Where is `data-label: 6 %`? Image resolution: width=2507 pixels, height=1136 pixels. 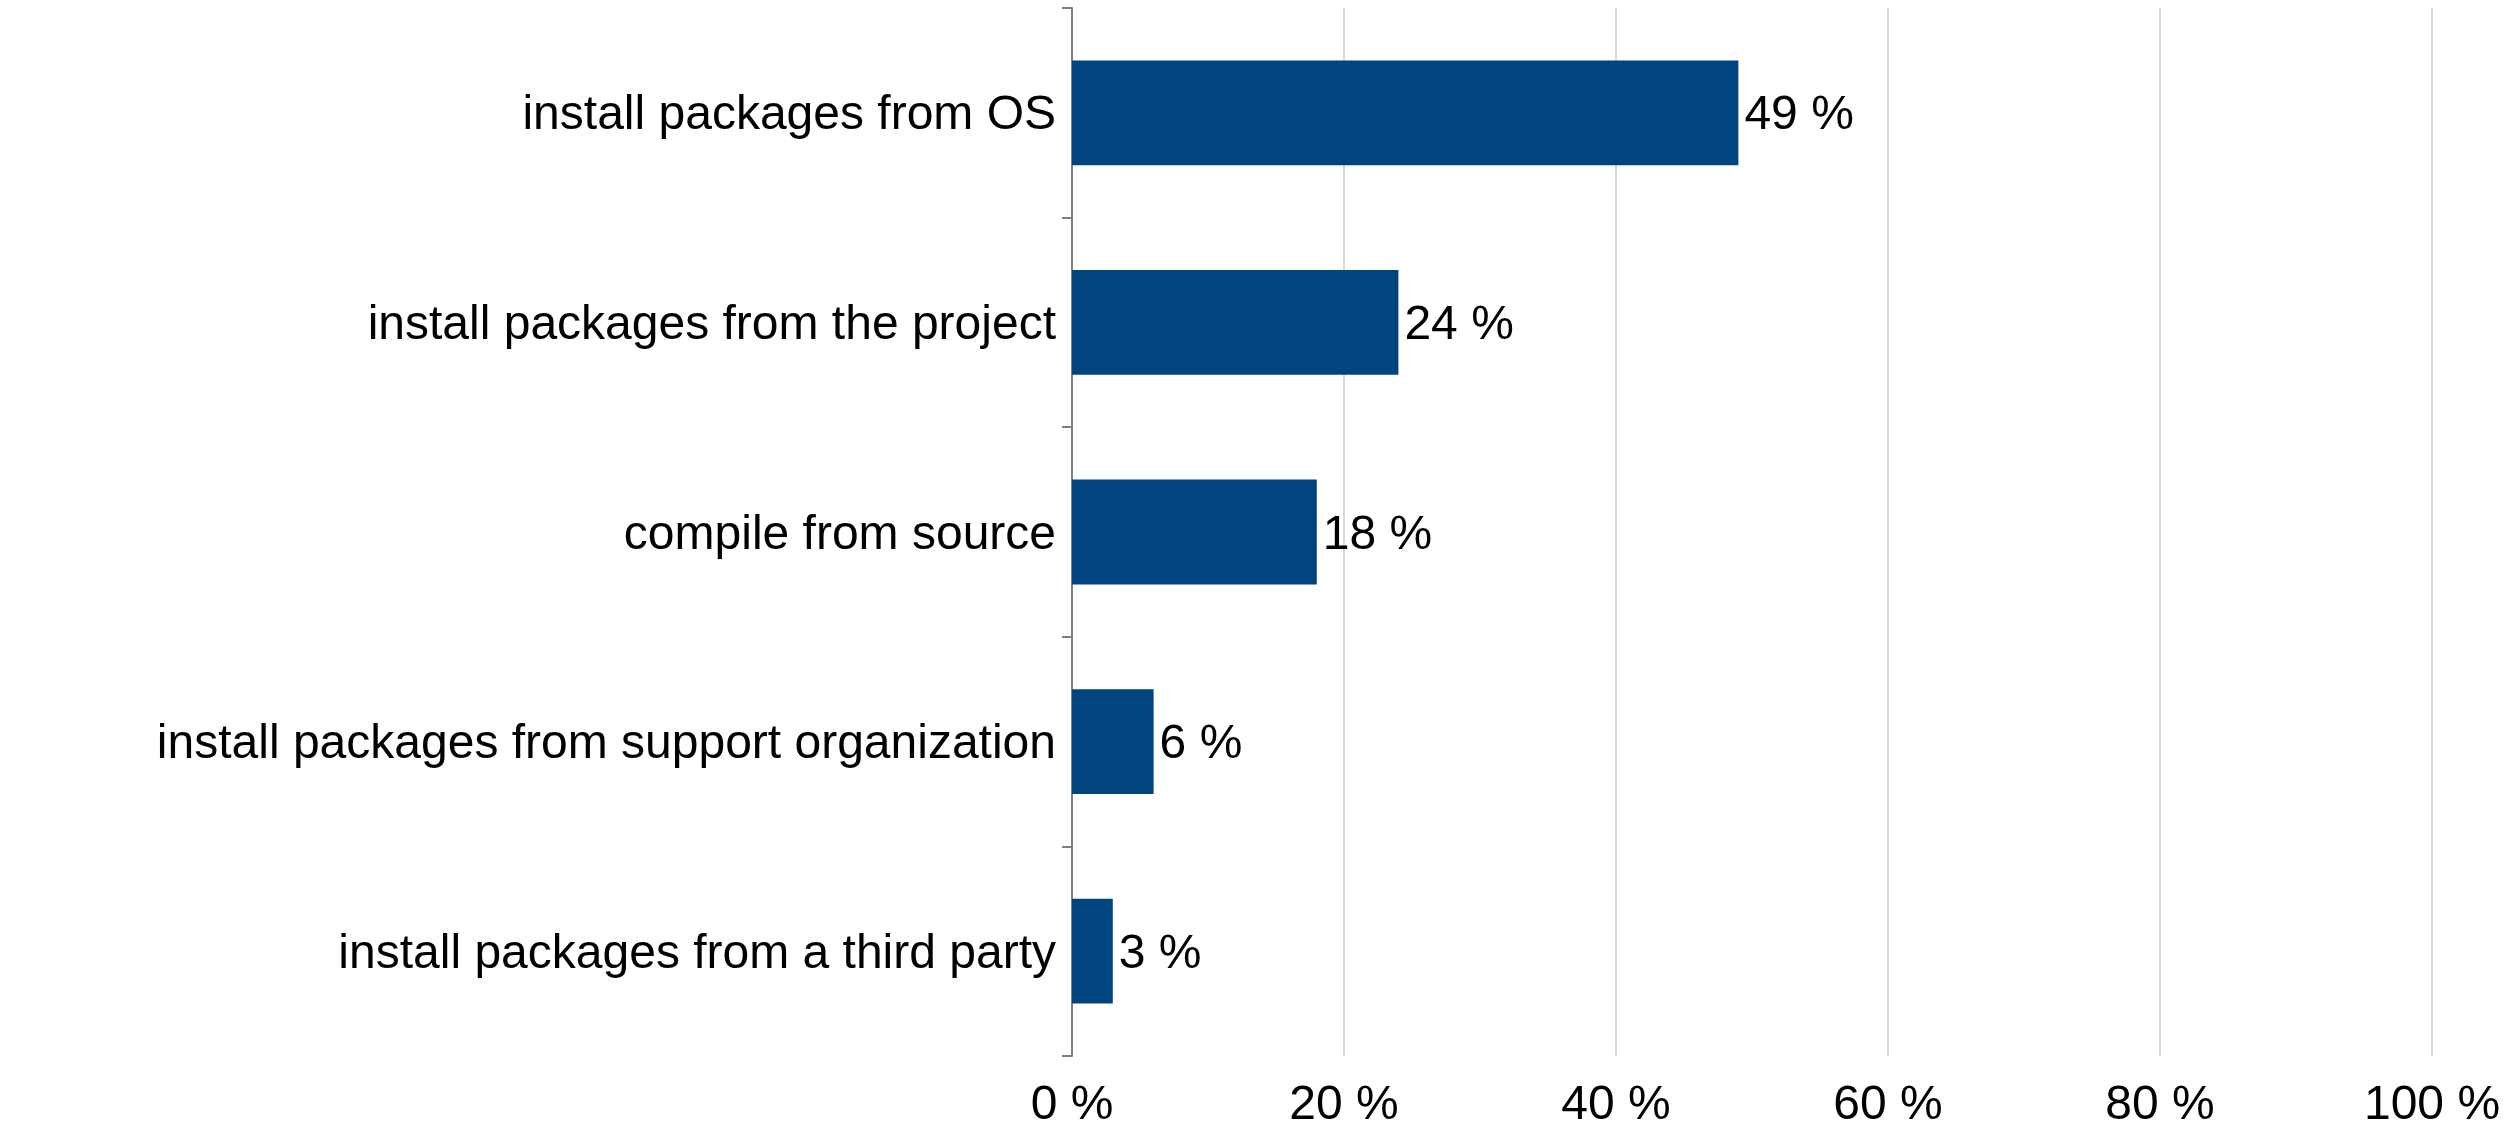 data-label: 6 % is located at coordinates (1201, 742).